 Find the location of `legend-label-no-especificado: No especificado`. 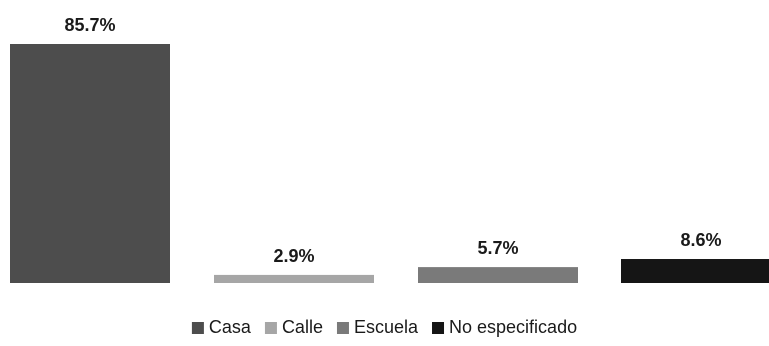

legend-label-no-especificado: No especificado is located at coordinates (513, 327).